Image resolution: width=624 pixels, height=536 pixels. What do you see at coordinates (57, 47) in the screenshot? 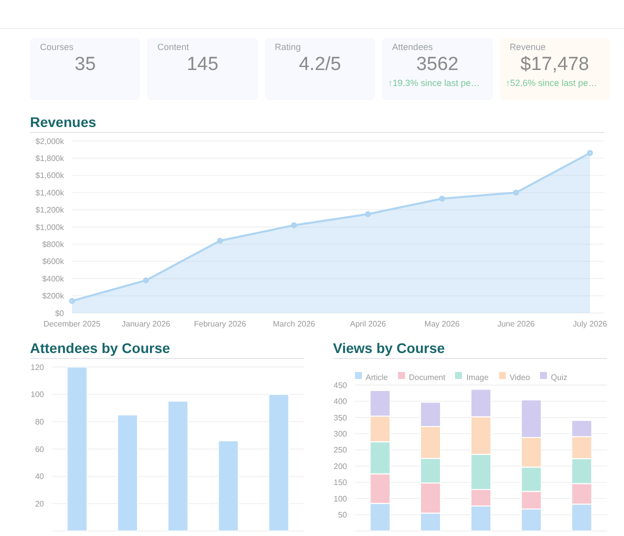
I see `category-label: Courses` at bounding box center [57, 47].